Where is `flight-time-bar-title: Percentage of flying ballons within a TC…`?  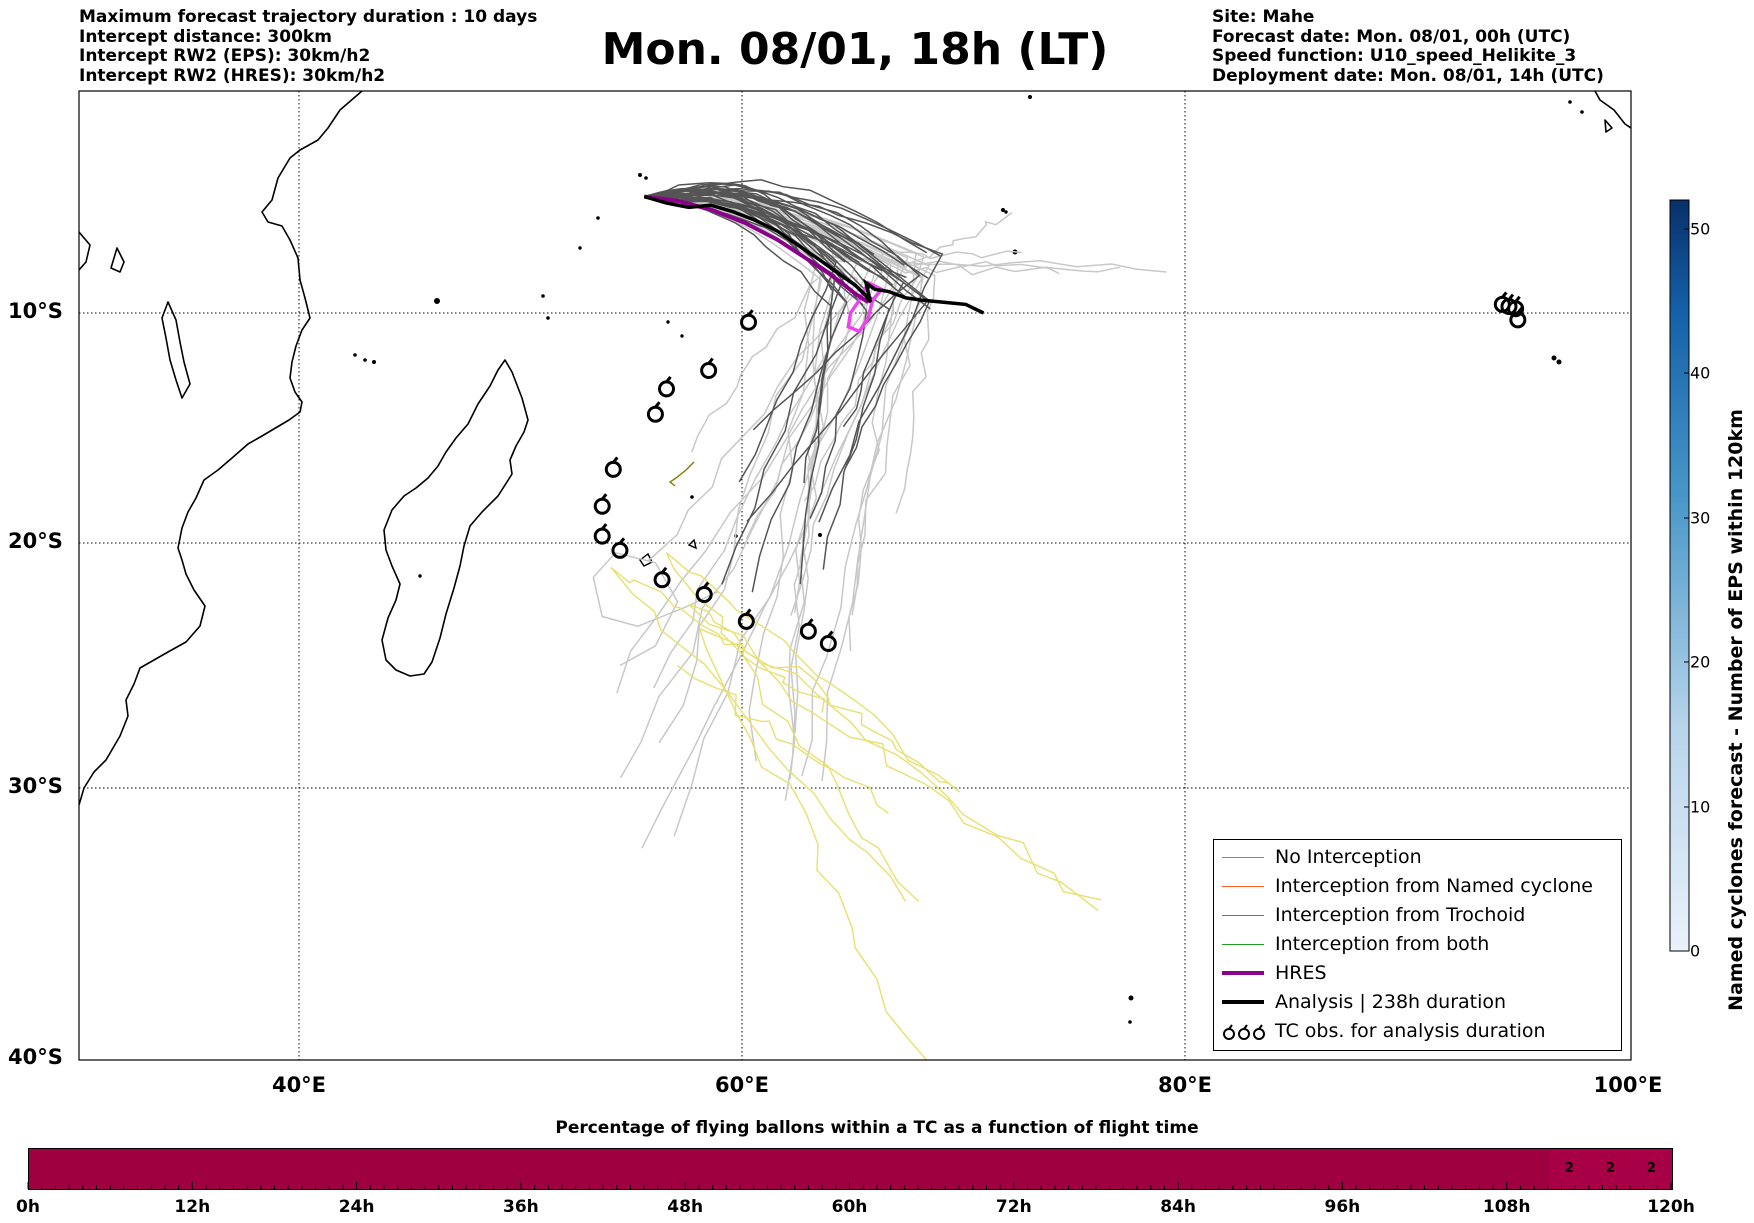 flight-time-bar-title: Percentage of flying ballons within a TC… is located at coordinates (877, 1128).